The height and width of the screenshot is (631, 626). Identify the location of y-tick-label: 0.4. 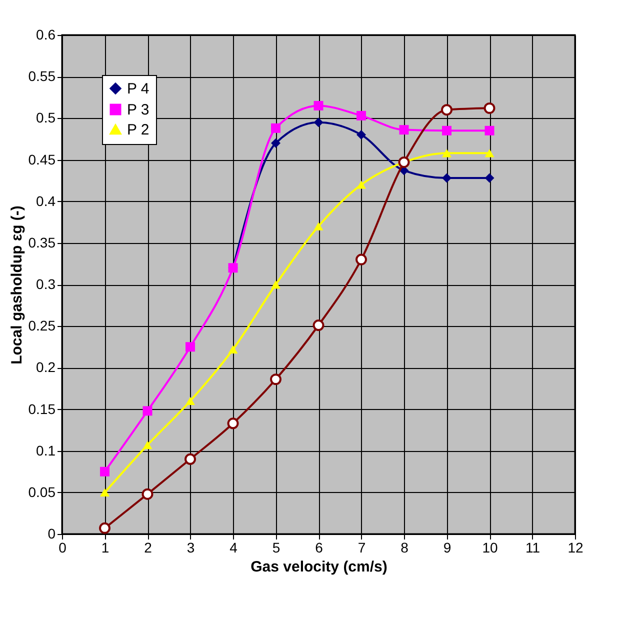
(46, 200).